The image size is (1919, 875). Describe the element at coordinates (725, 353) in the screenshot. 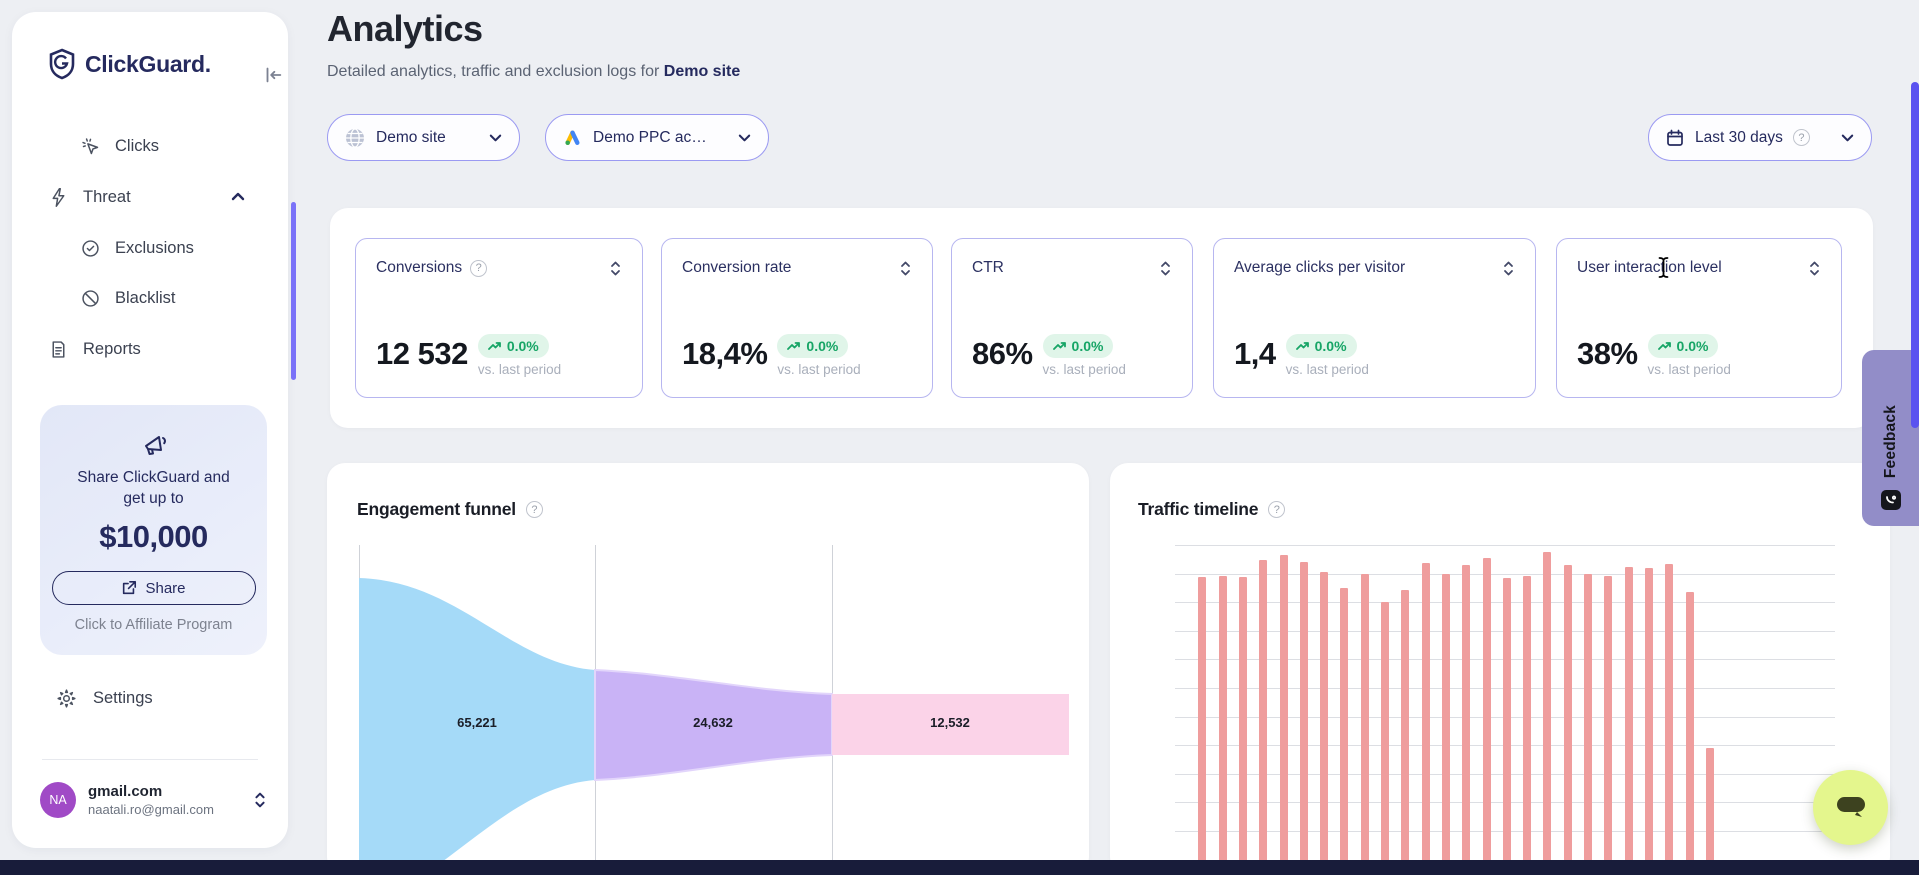

I see `stat-value: 18,4%` at that location.